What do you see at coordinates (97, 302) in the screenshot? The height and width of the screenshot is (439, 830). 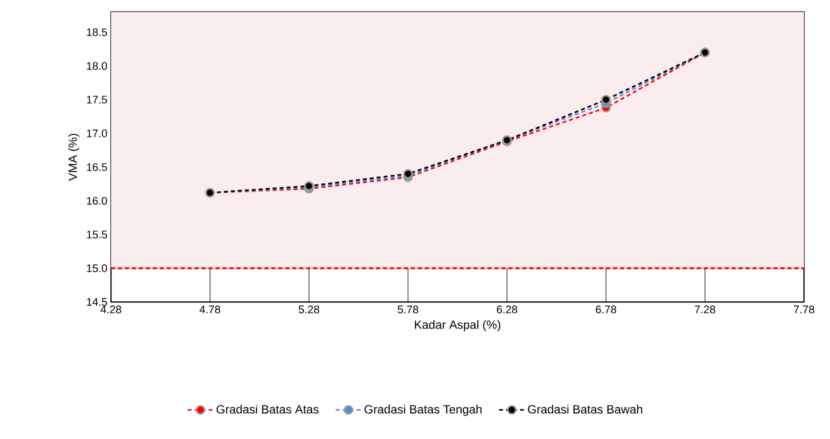 I see `y-tick-label: 14.5` at bounding box center [97, 302].